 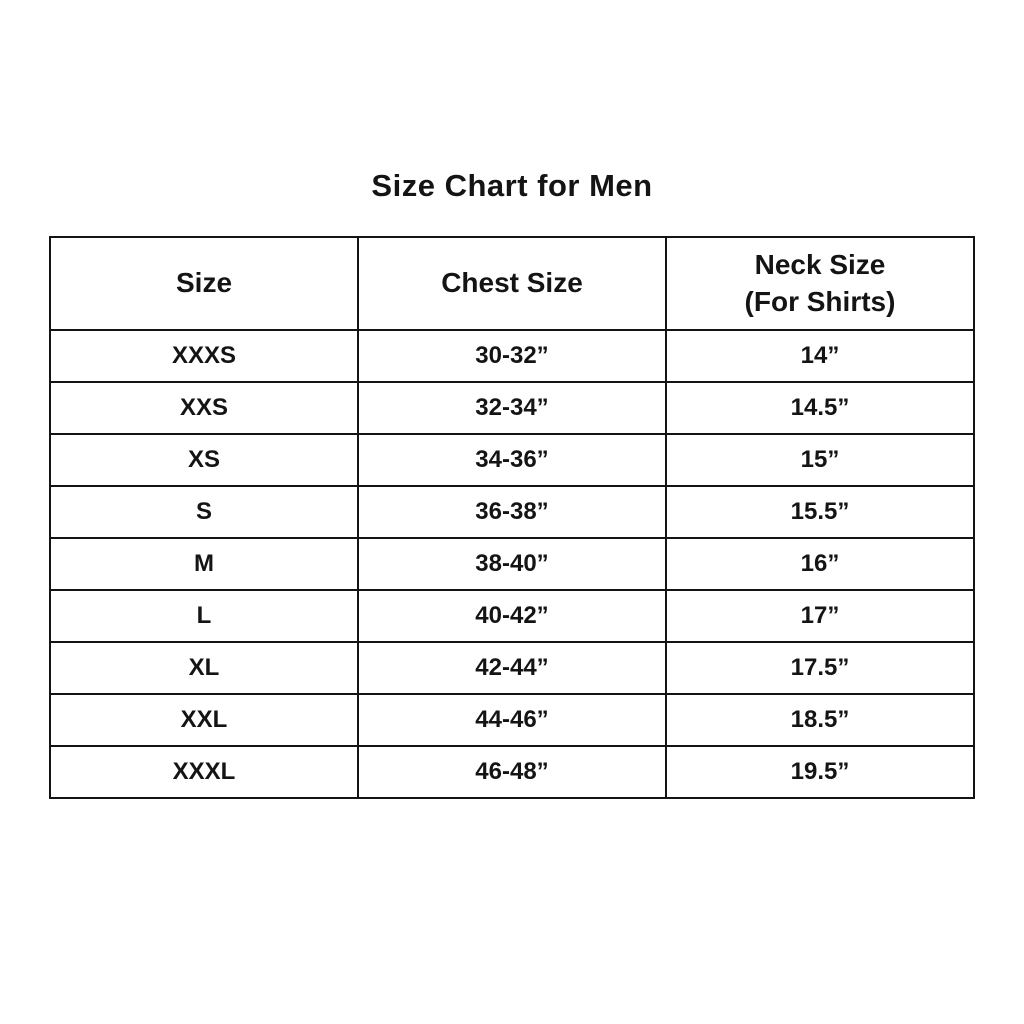 I want to click on cell-chest: 46-48”, so click(x=512, y=772).